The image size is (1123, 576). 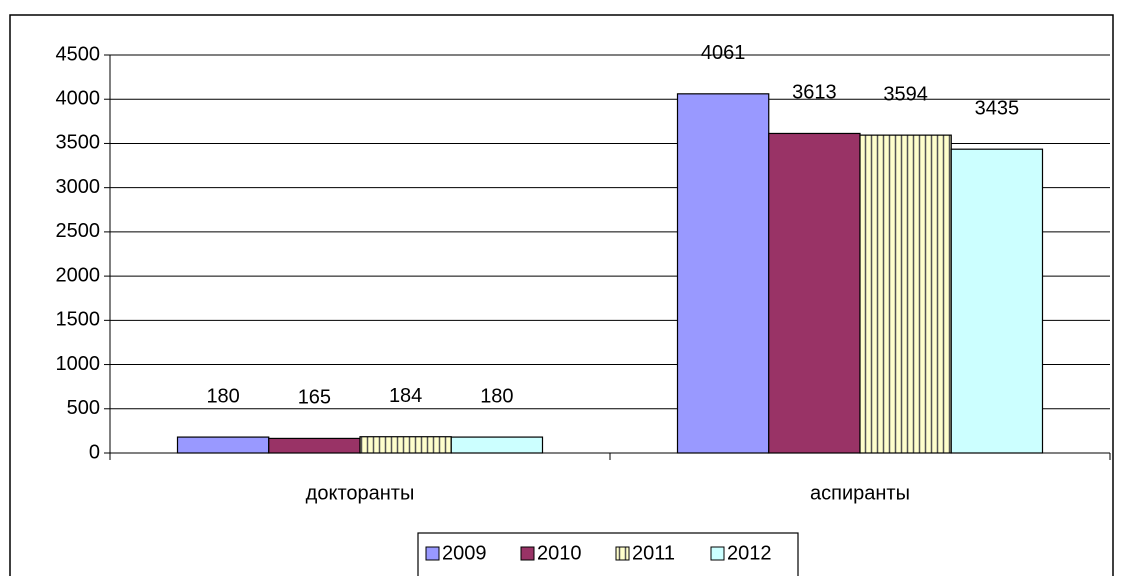 What do you see at coordinates (83, 408) in the screenshot?
I see `y-tick-label: 500` at bounding box center [83, 408].